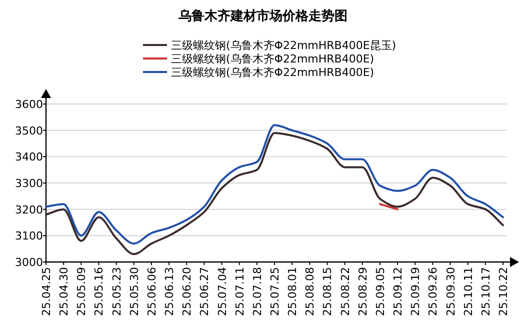 This screenshot has height=336, width=526. Describe the element at coordinates (29, 104) in the screenshot. I see `y-tick-label: 3600` at that location.